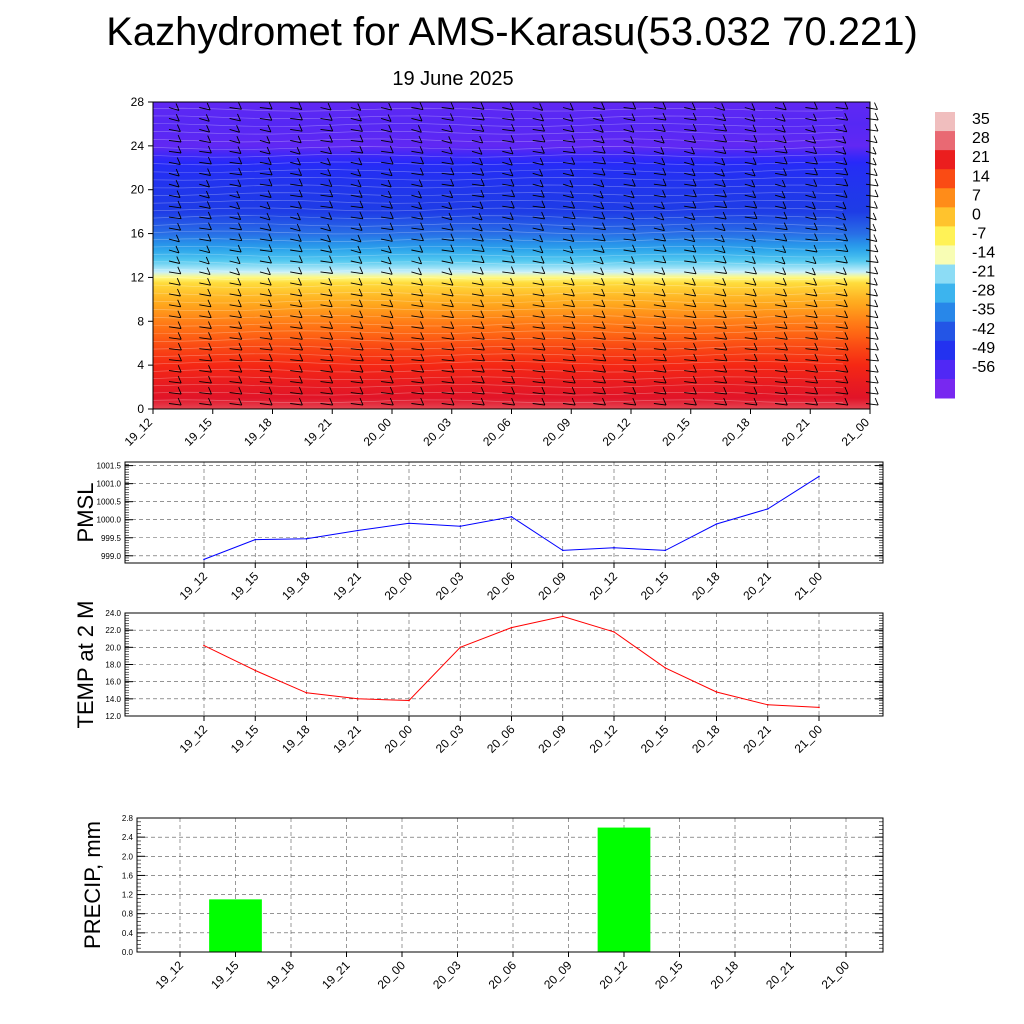 The height and width of the screenshot is (1024, 1024). Describe the element at coordinates (809, 586) in the screenshot. I see `pmsl-x-tick-label: 21_00` at that location.